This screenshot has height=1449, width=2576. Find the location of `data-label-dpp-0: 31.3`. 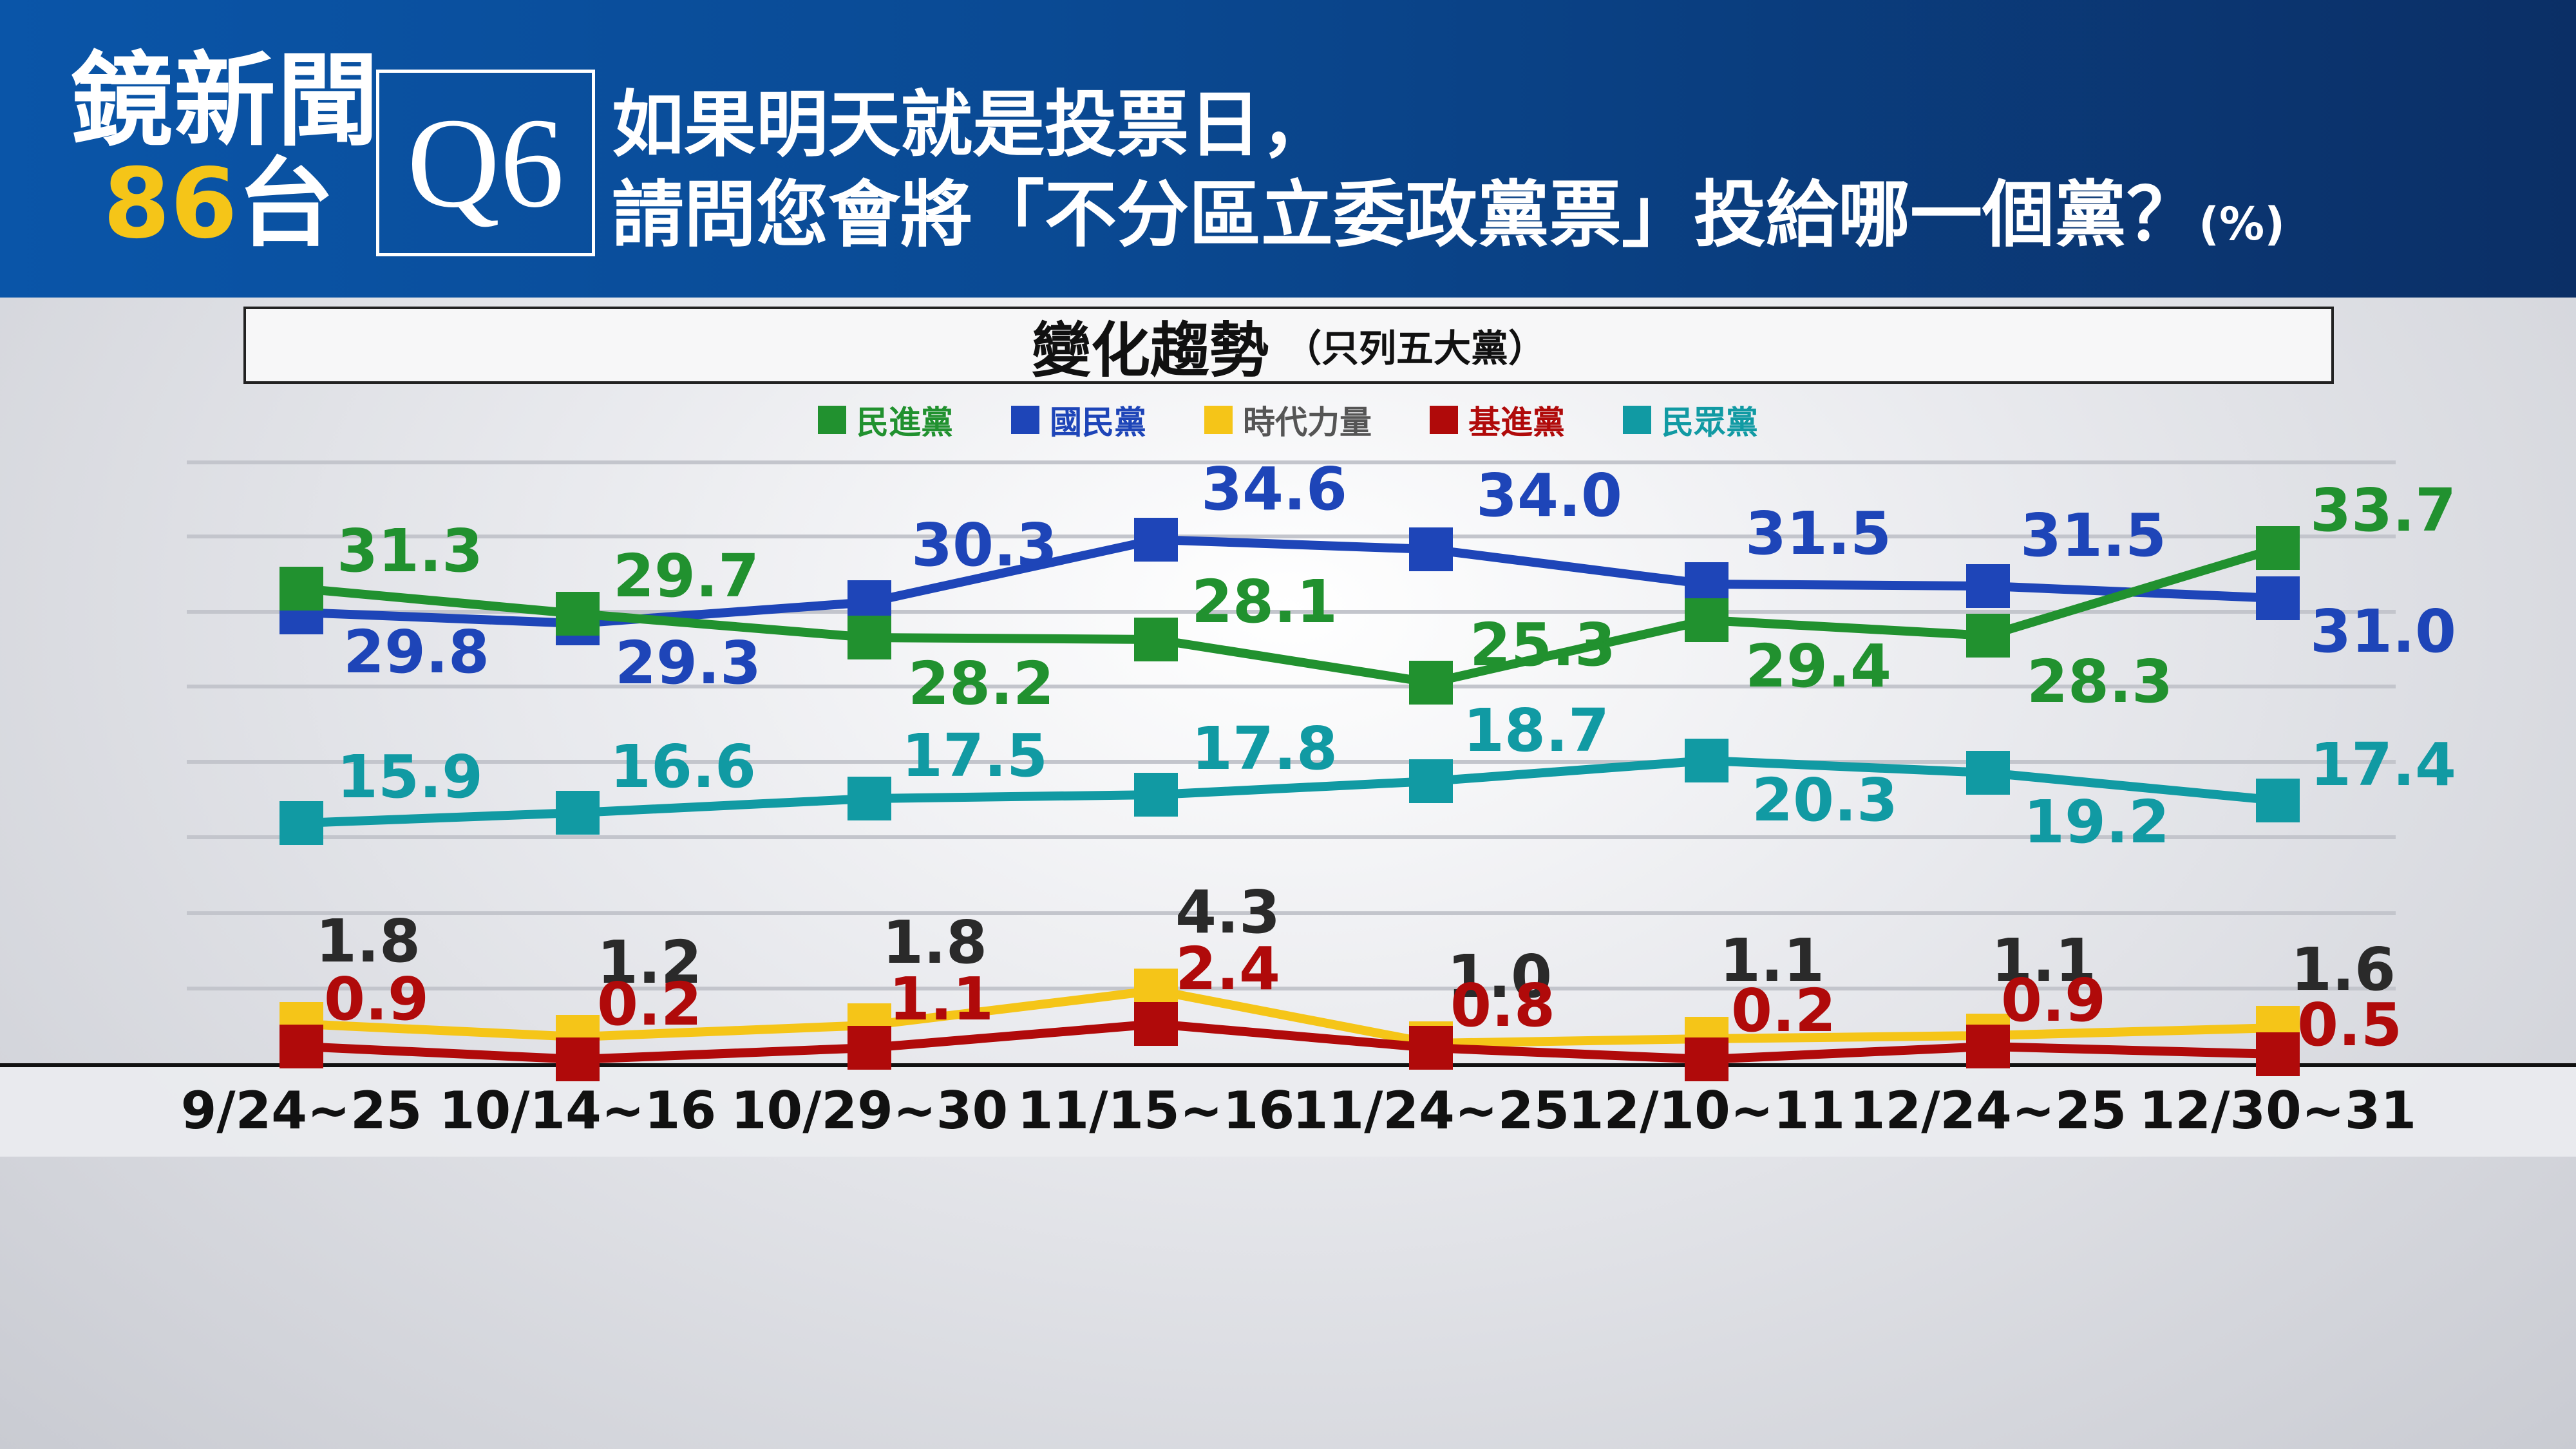

data-label-dpp-0: 31.3 is located at coordinates (410, 550).